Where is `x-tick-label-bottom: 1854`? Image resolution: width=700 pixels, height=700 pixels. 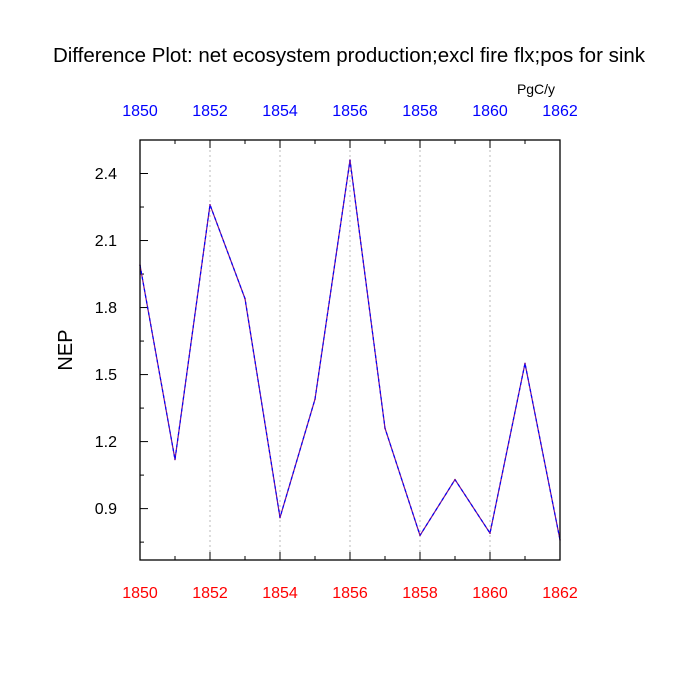 x-tick-label-bottom: 1854 is located at coordinates (280, 593).